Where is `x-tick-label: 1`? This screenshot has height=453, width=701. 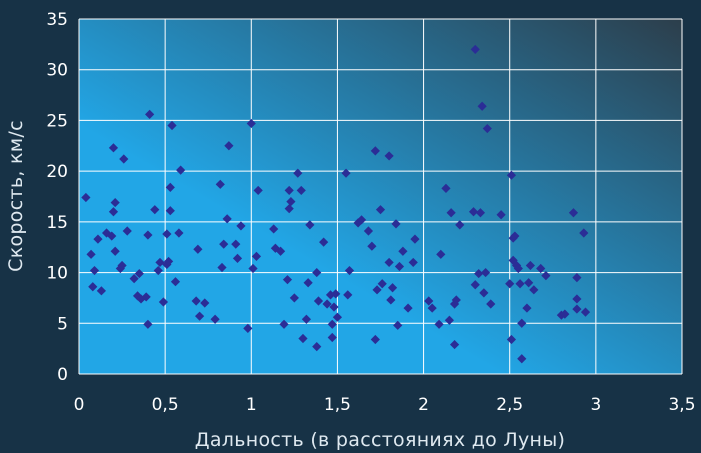 x-tick-label: 1 is located at coordinates (251, 405).